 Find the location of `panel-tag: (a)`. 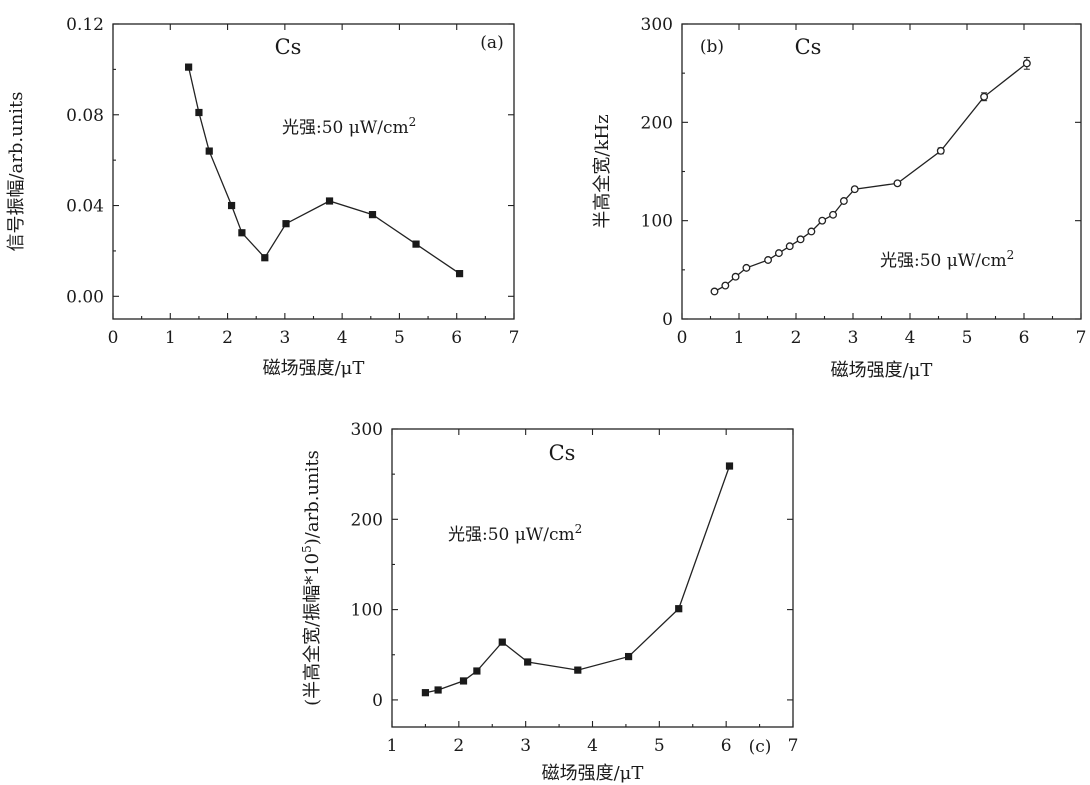

panel-tag: (a) is located at coordinates (491, 43).